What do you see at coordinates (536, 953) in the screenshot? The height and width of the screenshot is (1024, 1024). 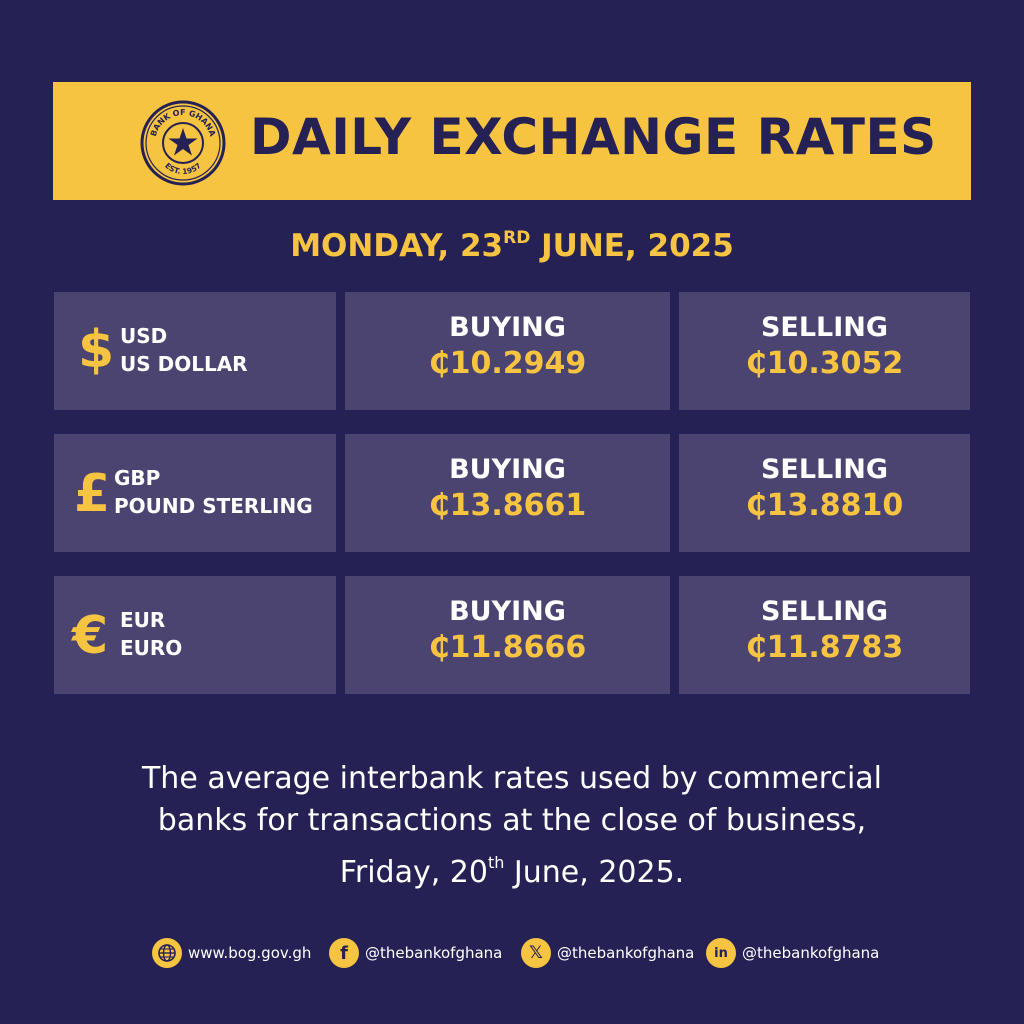 I see `x-icon: 𝕏` at bounding box center [536, 953].